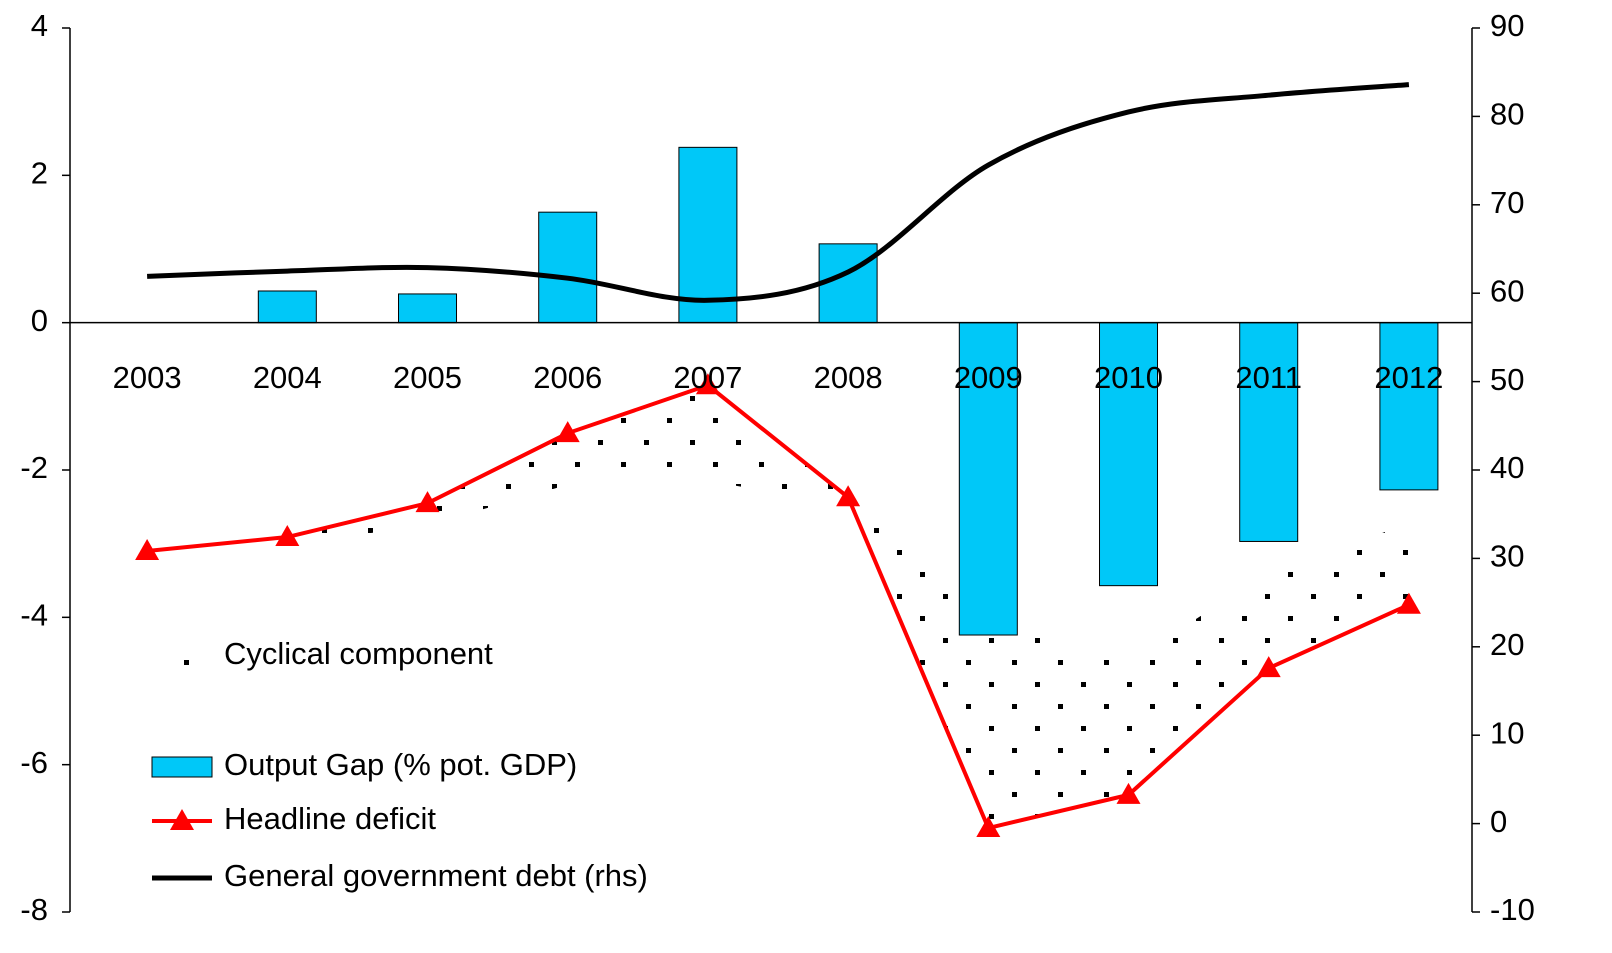 The image size is (1612, 953). I want to click on y2-tick-label: 60, so click(1507, 290).